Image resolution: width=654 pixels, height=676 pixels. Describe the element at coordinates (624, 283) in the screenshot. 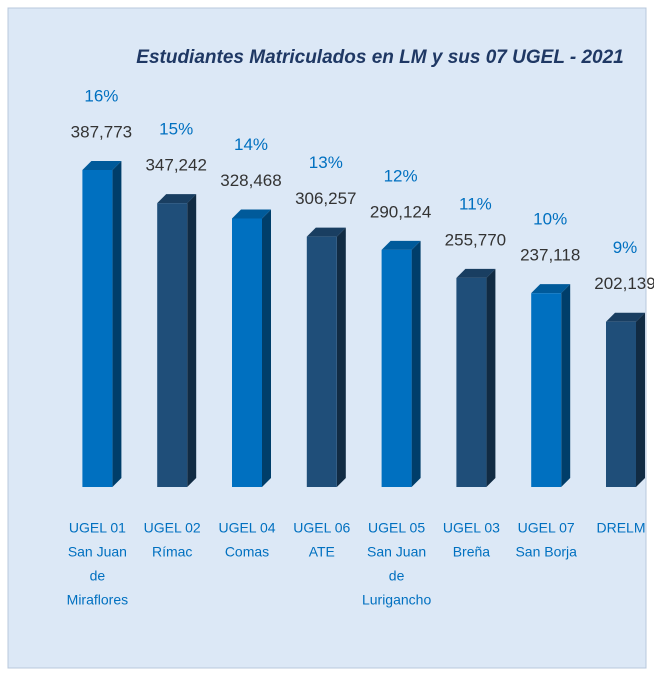

I see `data-label: 202,139` at that location.